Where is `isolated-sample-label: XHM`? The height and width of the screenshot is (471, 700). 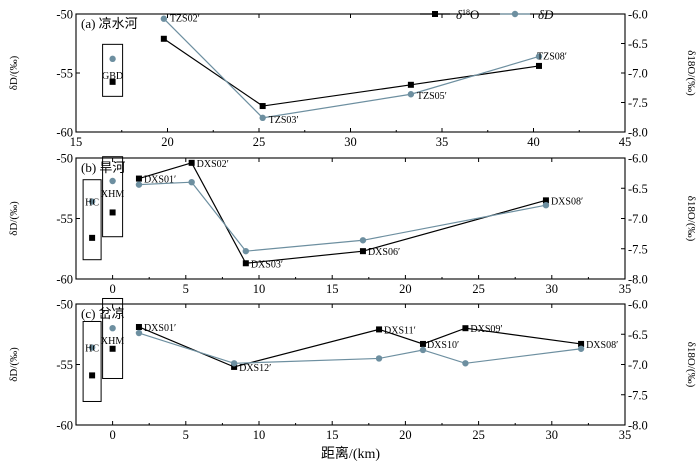 isolated-sample-label: XHM is located at coordinates (112, 341).